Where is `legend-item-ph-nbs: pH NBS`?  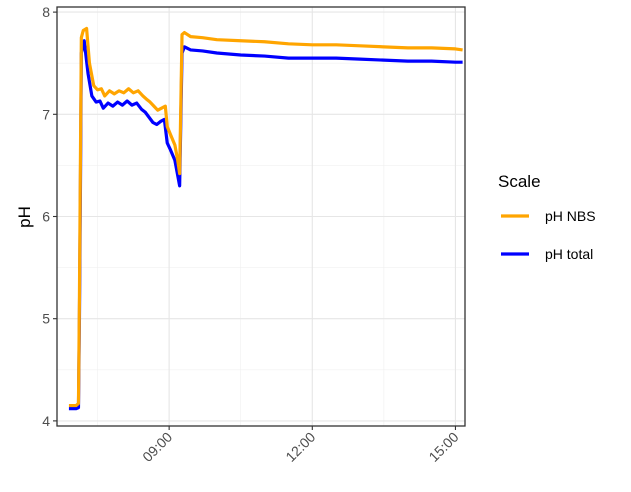
legend-item-ph-nbs: pH NBS is located at coordinates (548, 216).